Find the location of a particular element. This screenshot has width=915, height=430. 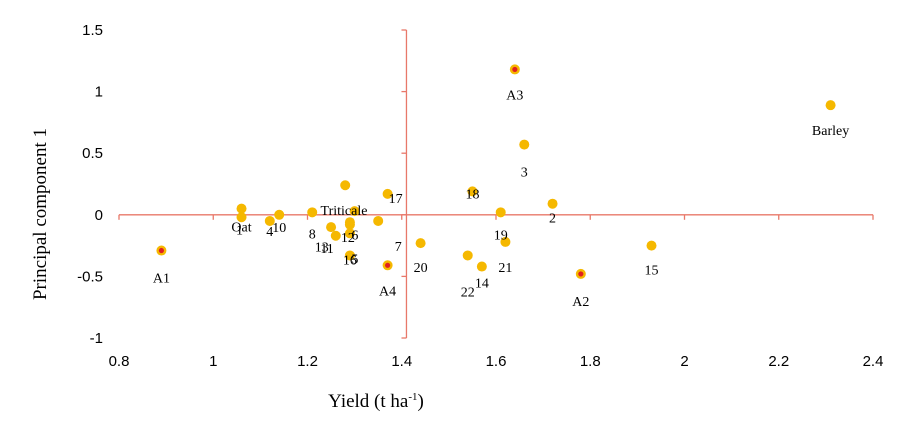

x-tick-label: 1.4 is located at coordinates (401, 361).